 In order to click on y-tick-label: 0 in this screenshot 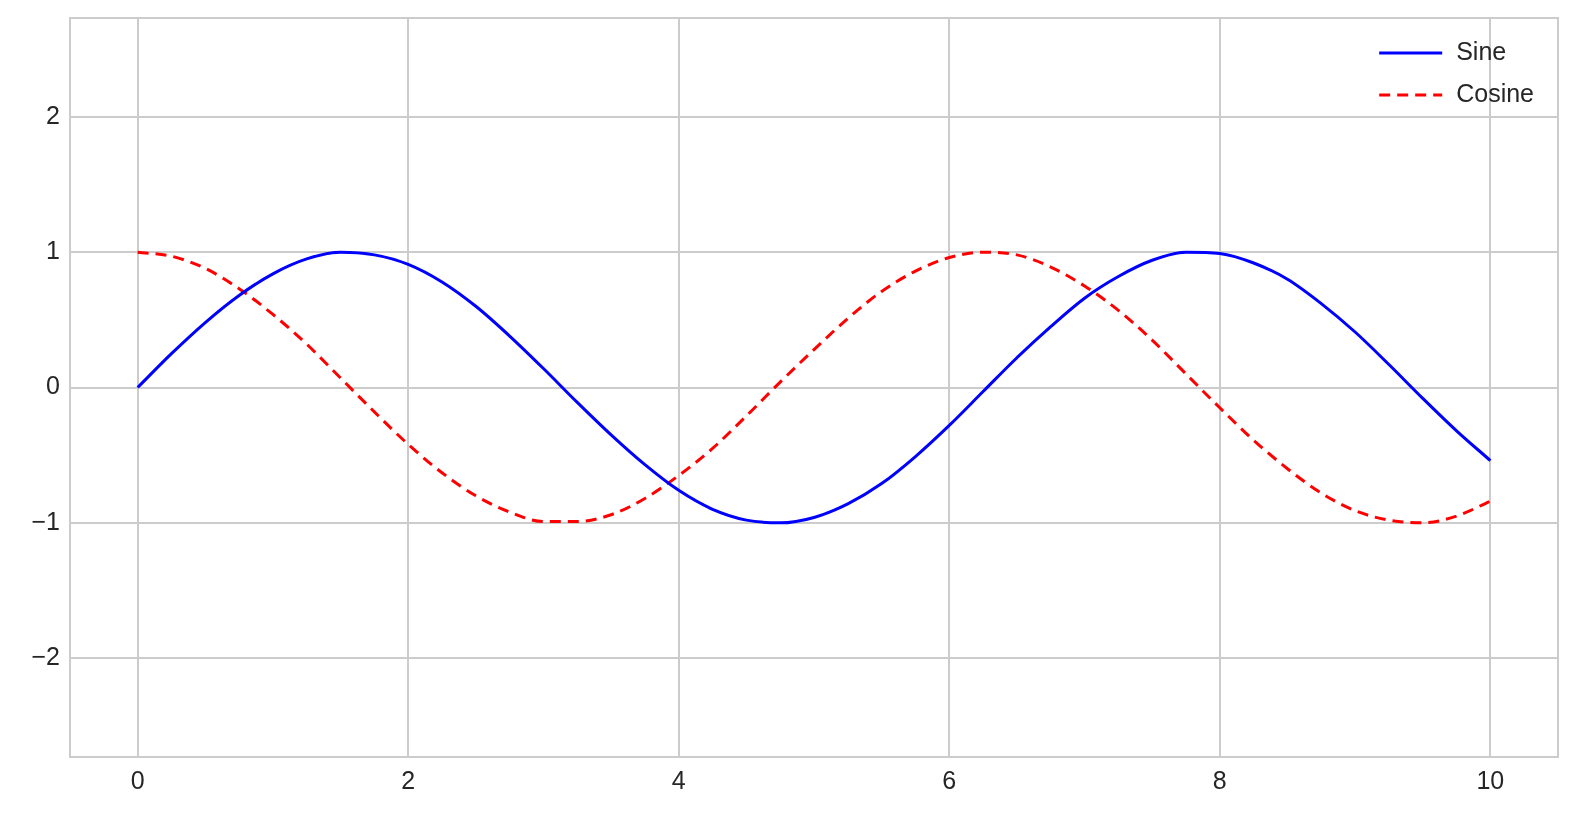, I will do `click(53, 385)`.